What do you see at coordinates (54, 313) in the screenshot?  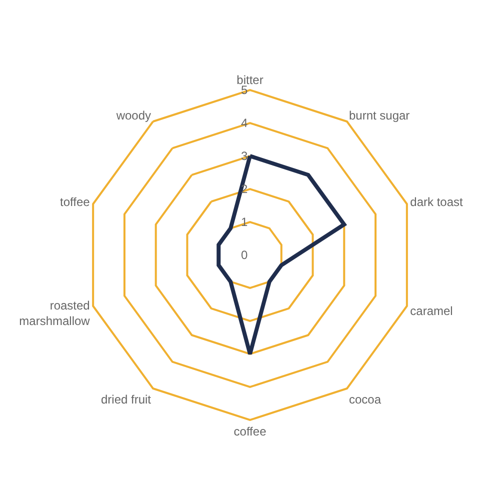 I see `spoke-label: roasted marshmallow` at bounding box center [54, 313].